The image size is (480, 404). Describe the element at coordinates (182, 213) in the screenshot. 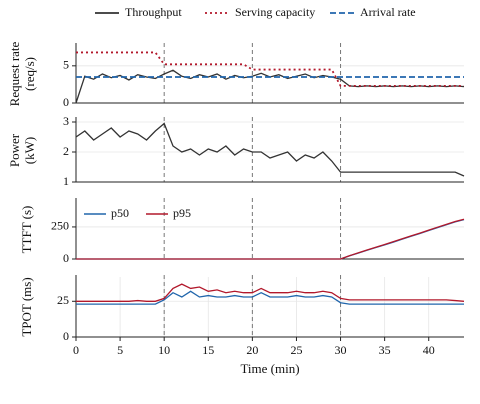

I see `legend-label: p95` at that location.